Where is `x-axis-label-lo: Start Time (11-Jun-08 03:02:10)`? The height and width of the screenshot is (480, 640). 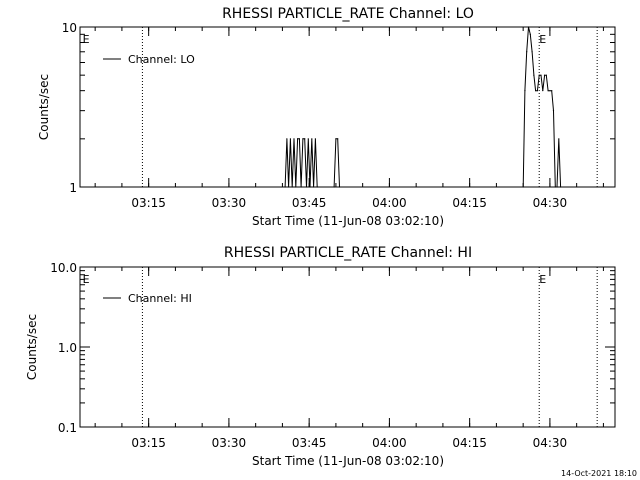 x-axis-label-lo: Start Time (11-Jun-08 03:02:10) is located at coordinates (348, 221).